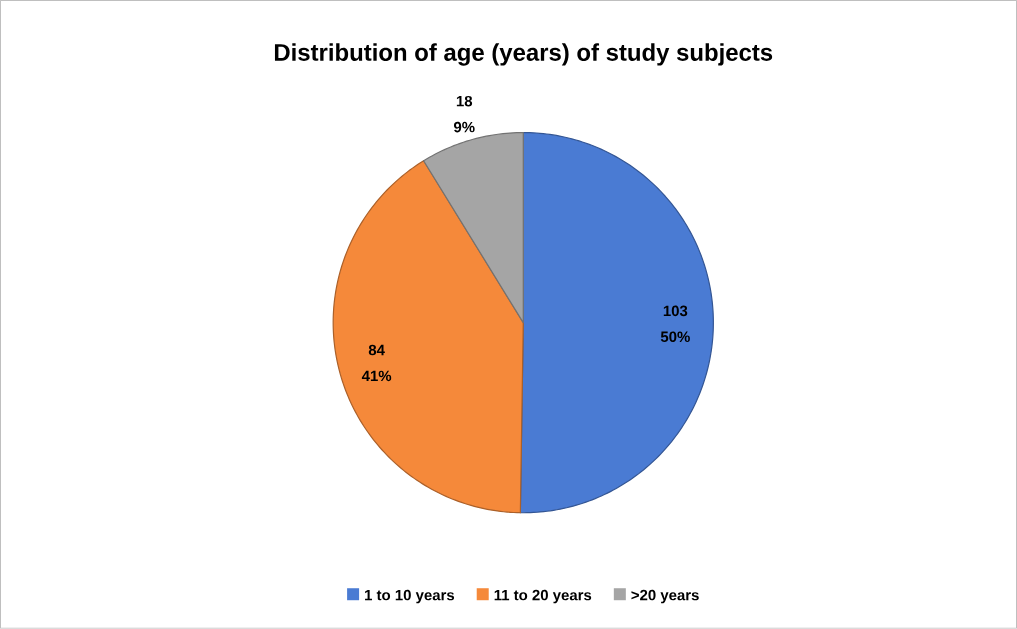  I want to click on chart-title: Distribution of age (years) of study subjects, so click(523, 54).